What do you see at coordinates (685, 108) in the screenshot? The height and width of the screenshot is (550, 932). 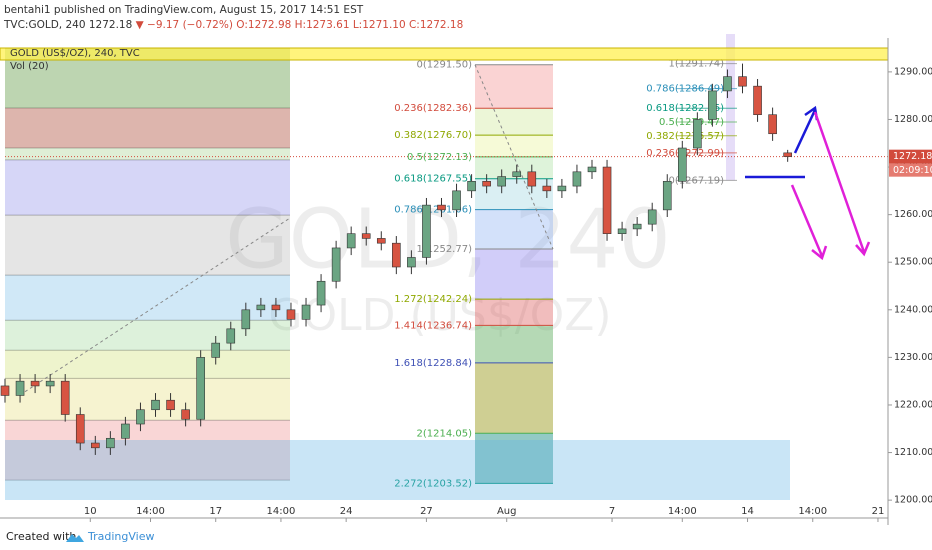 I see `fib-label: 0.618(1282.36)` at bounding box center [685, 108].